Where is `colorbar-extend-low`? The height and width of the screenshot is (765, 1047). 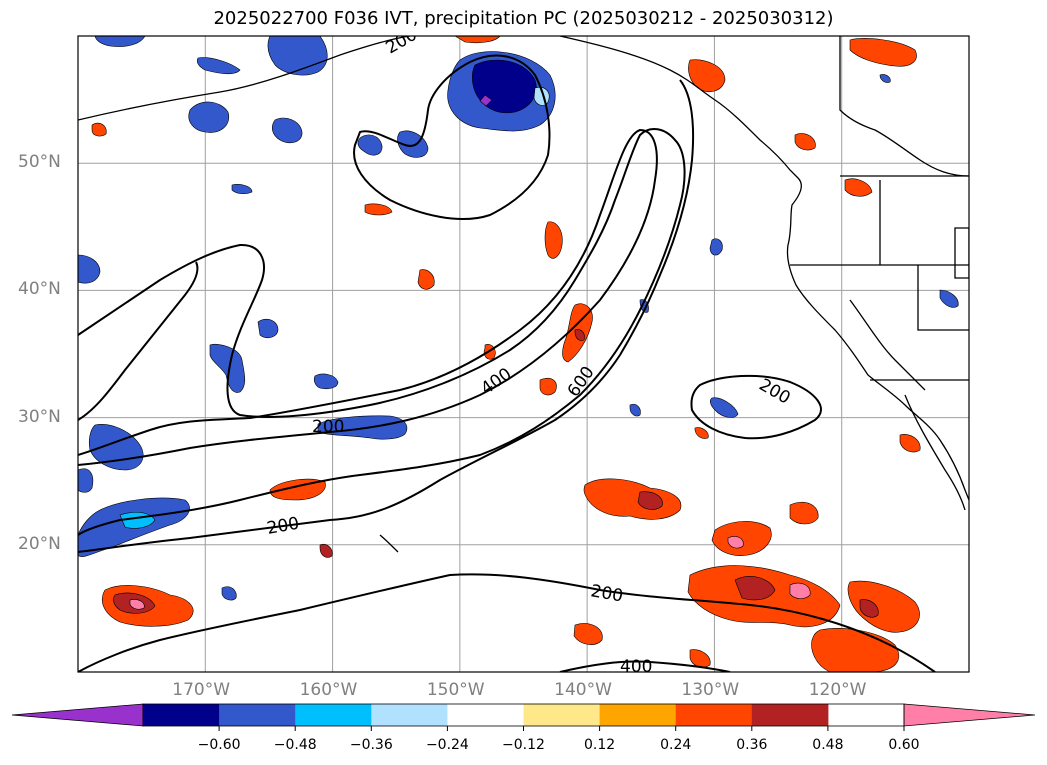 colorbar-extend-low is located at coordinates (77, 715).